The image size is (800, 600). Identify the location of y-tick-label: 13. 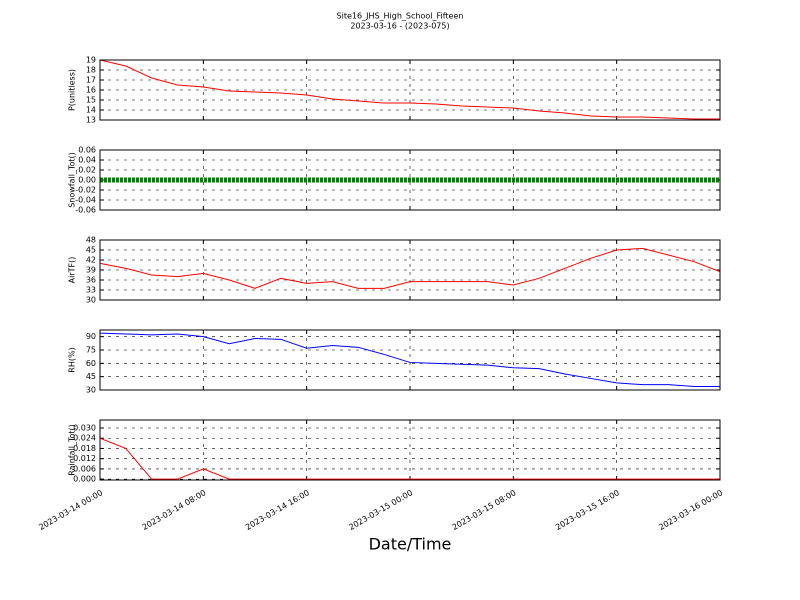
(91, 120).